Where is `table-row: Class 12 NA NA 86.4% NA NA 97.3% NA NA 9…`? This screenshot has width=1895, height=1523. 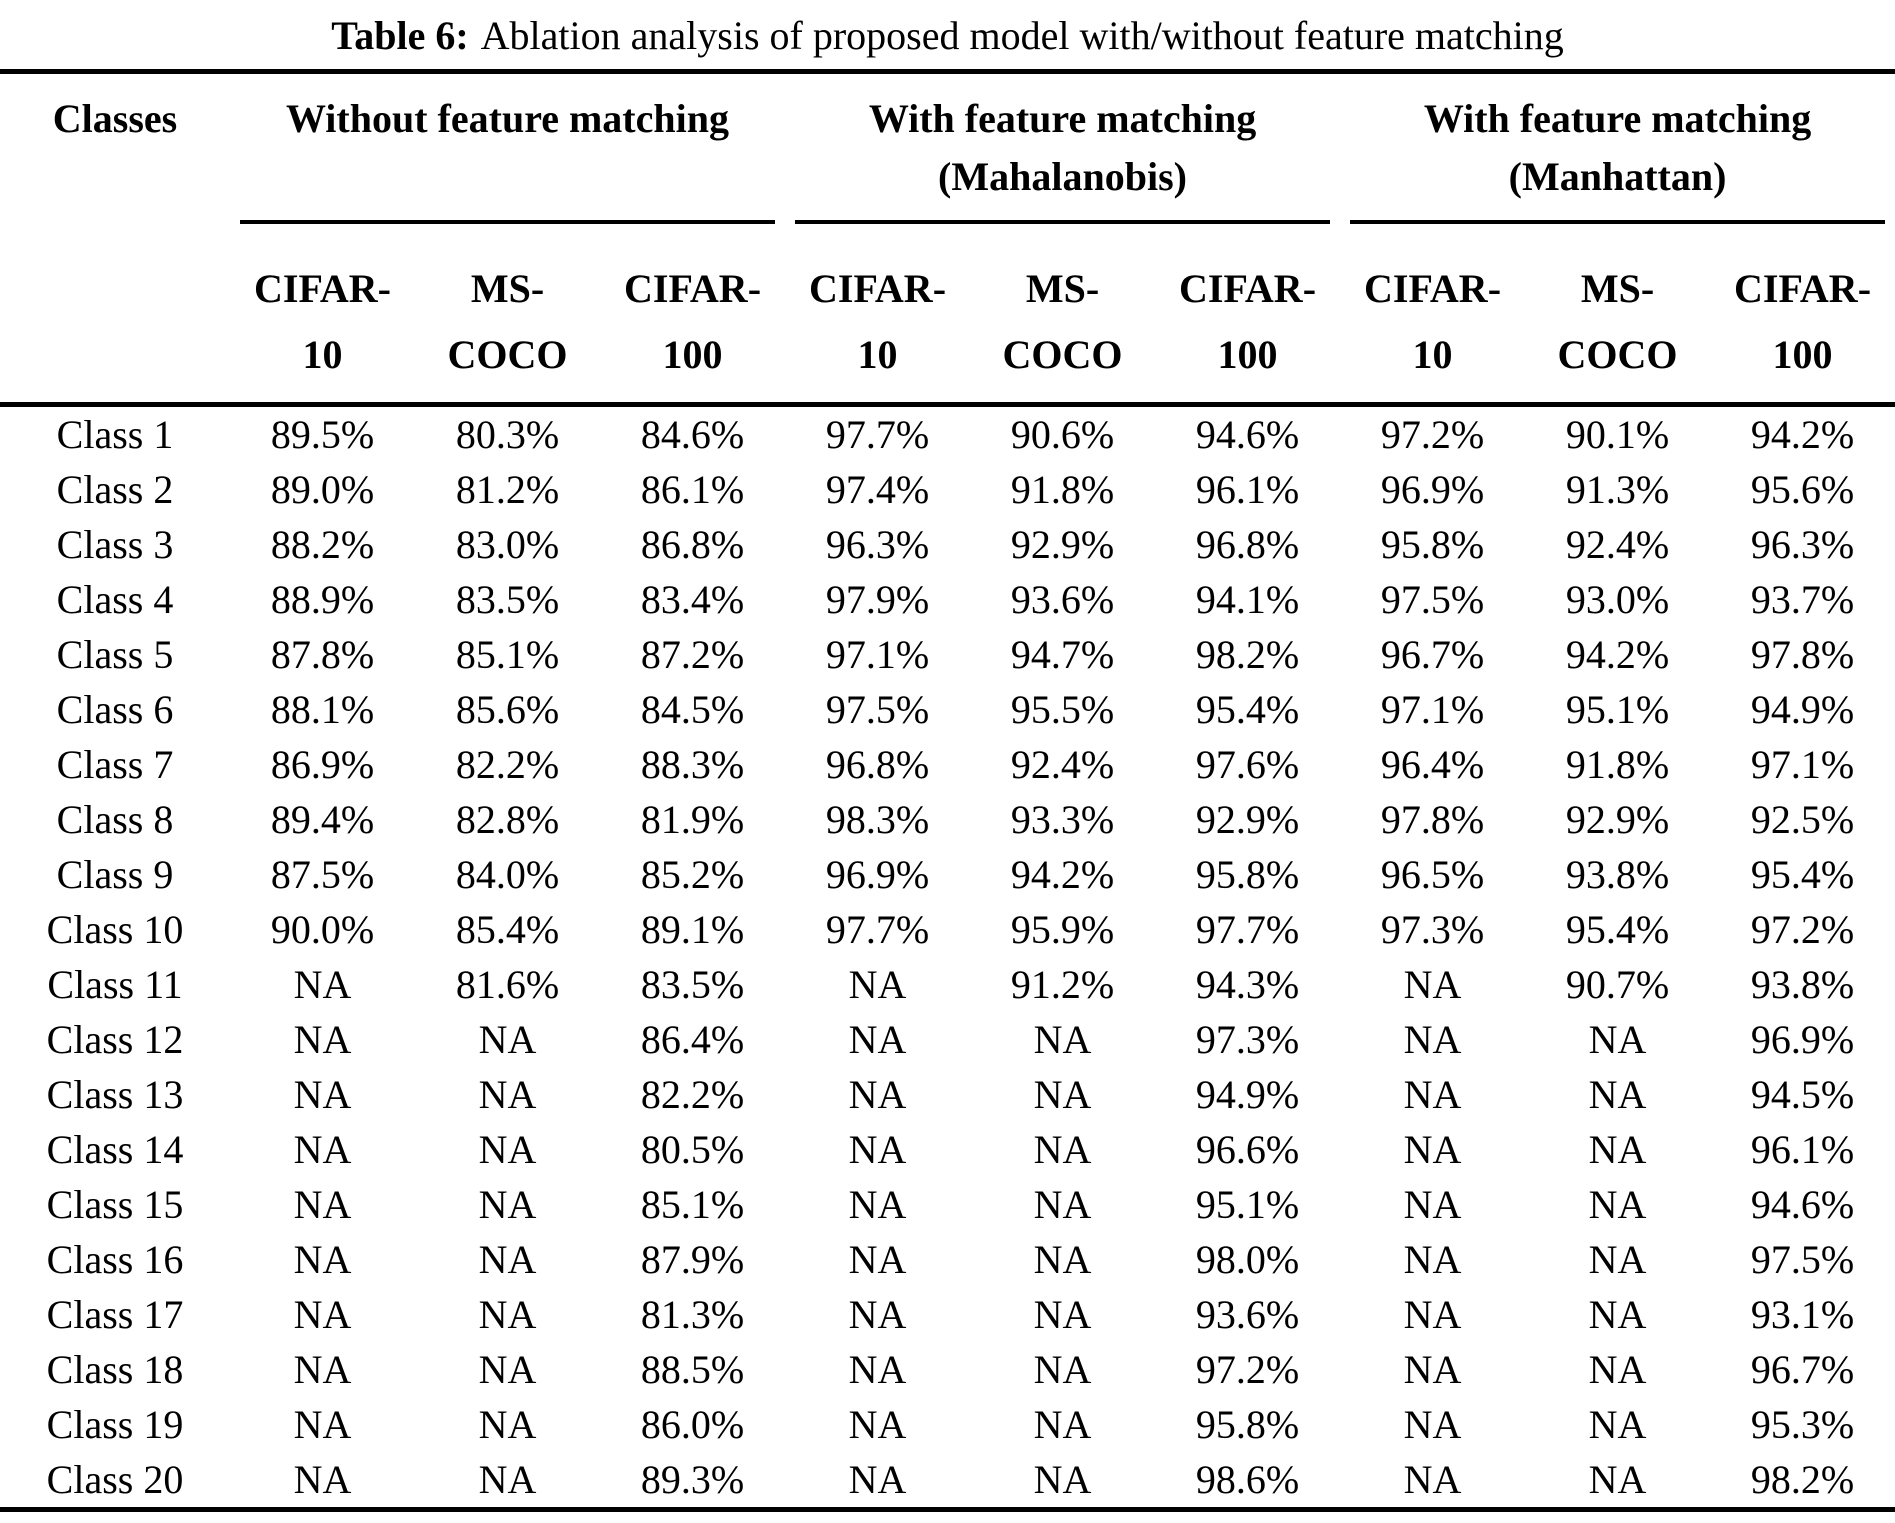
table-row: Class 12 NA NA 86.4% NA NA 97.3% NA NA 9… is located at coordinates (947, 1039).